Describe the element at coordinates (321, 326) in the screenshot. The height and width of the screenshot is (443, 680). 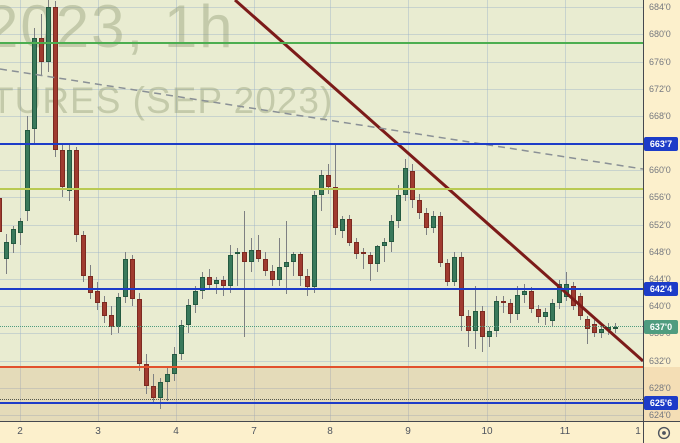
I see `last-price-line` at that location.